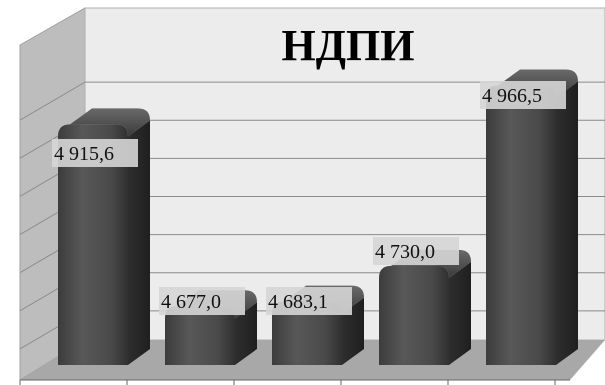 This screenshot has height=385, width=605. What do you see at coordinates (191, 302) in the screenshot?
I see `data-label-text: 4 677,0` at bounding box center [191, 302].